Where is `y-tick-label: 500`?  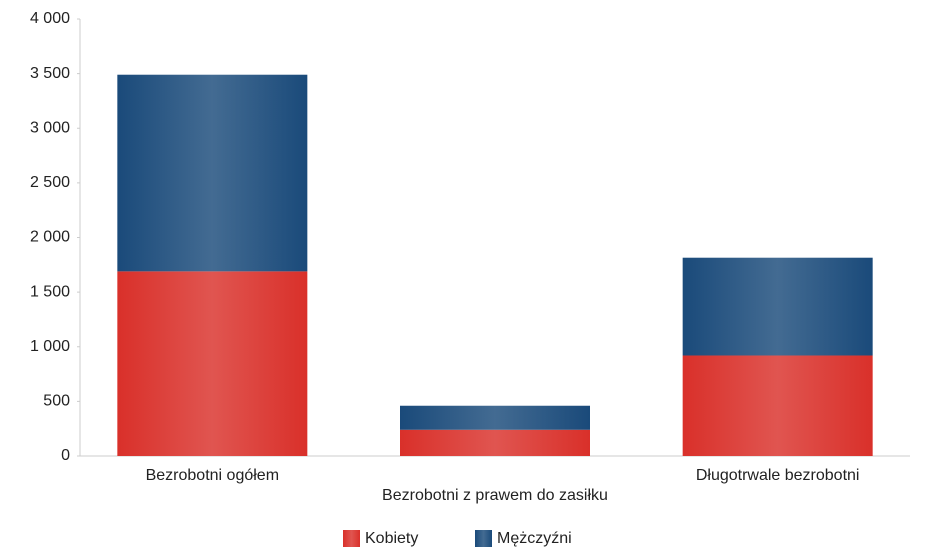
y-tick-label: 500 is located at coordinates (56, 401).